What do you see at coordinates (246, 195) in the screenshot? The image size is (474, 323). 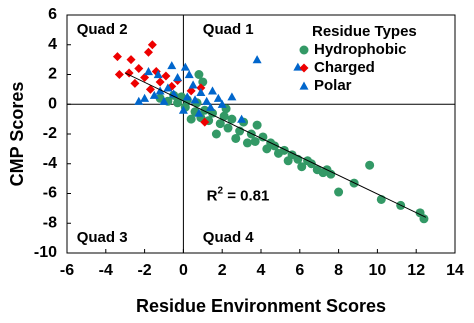 I see `r-squared-part: = 0.81` at bounding box center [246, 195].